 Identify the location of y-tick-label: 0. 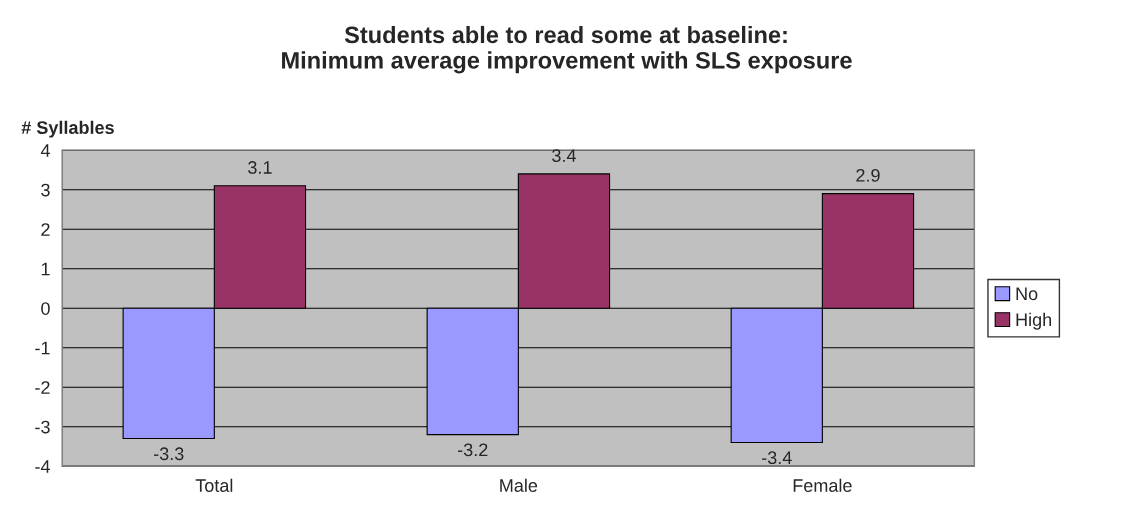
(45, 308).